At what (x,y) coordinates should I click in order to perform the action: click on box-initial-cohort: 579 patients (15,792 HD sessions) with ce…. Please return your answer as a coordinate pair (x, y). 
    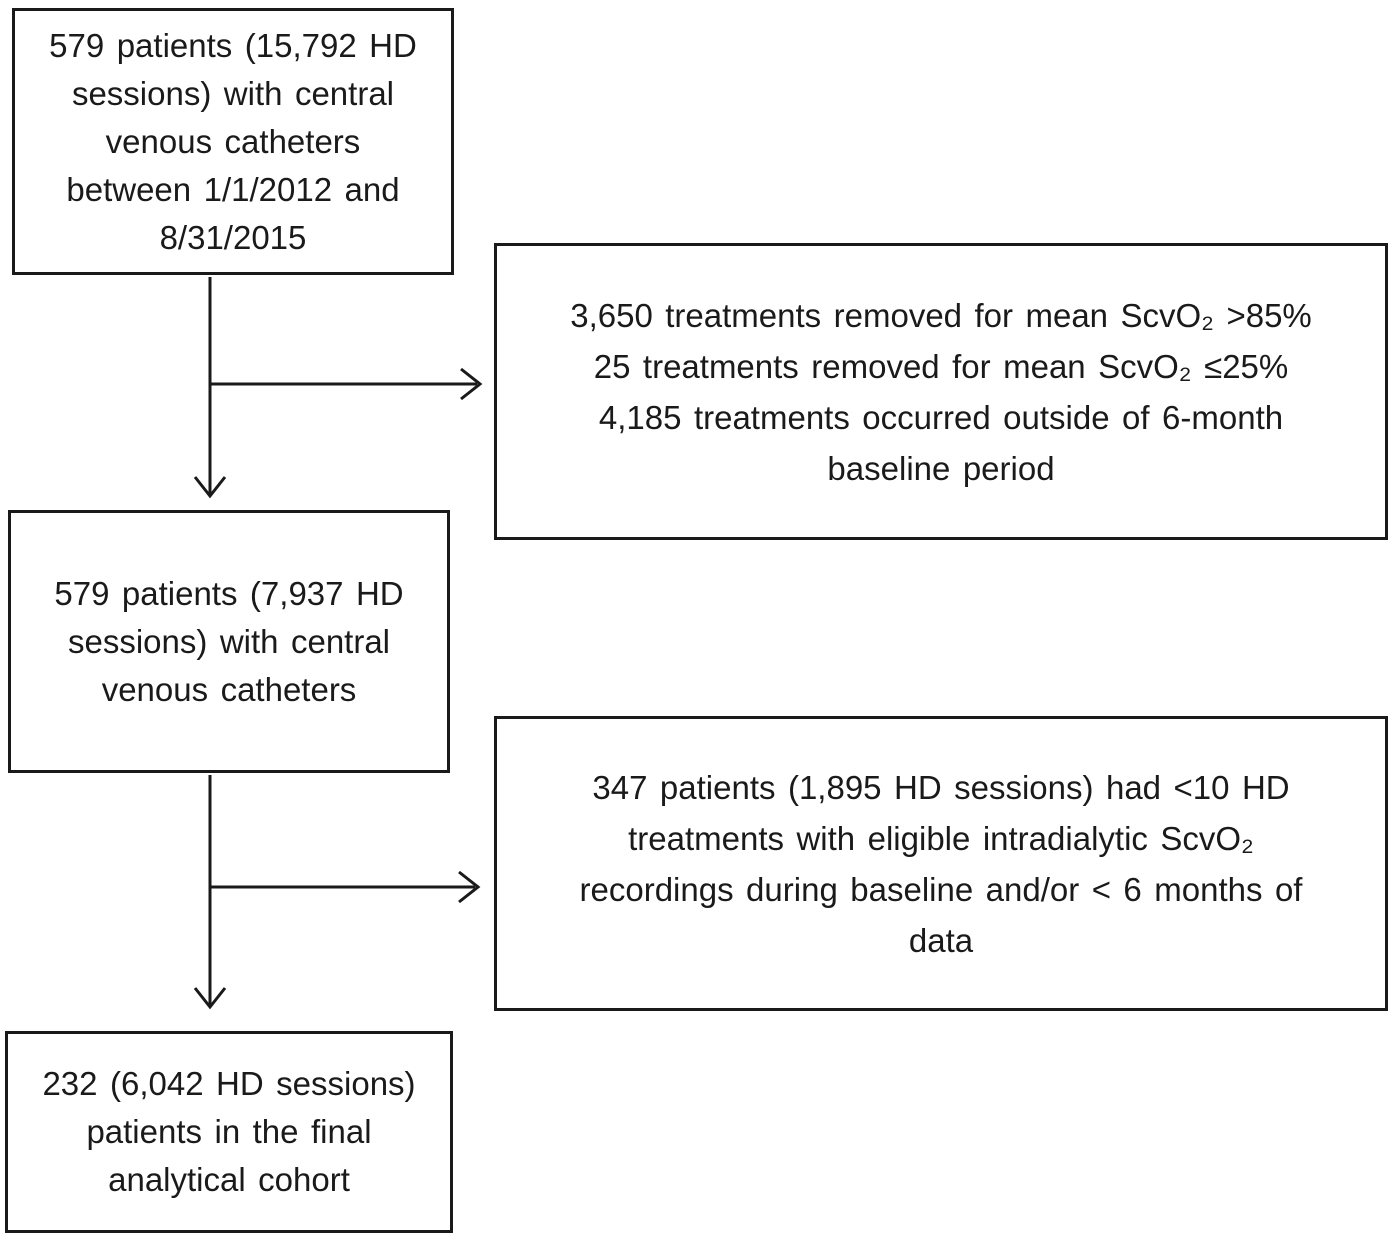
    Looking at the image, I should click on (233, 141).